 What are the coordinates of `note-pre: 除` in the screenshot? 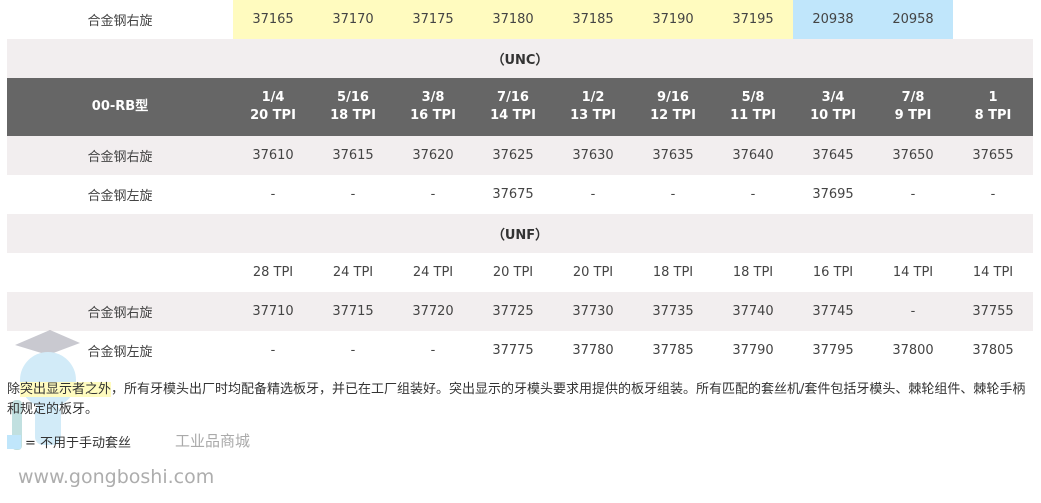 It's located at (14, 389).